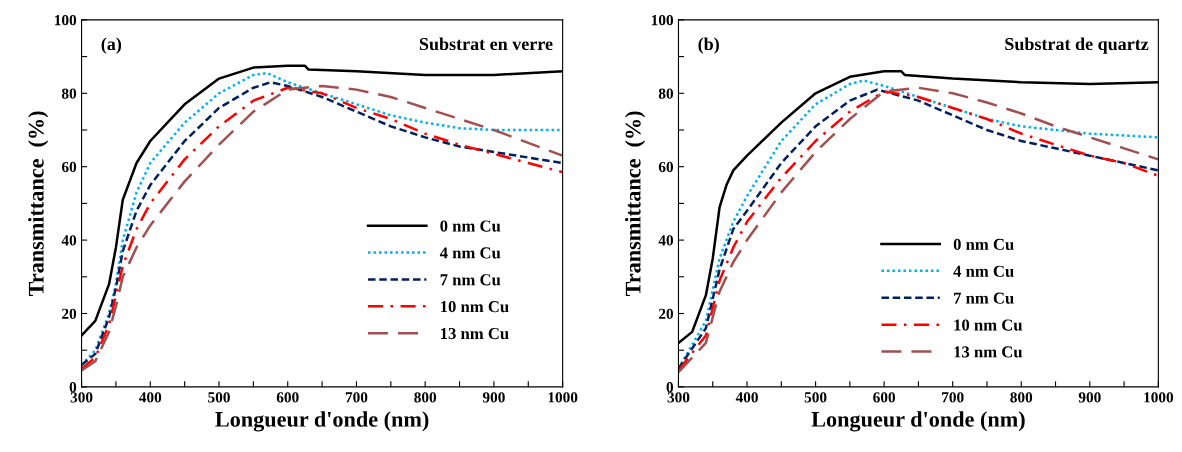 The image size is (1182, 452). What do you see at coordinates (111, 45) in the screenshot?
I see `annotation: (a)` at bounding box center [111, 45].